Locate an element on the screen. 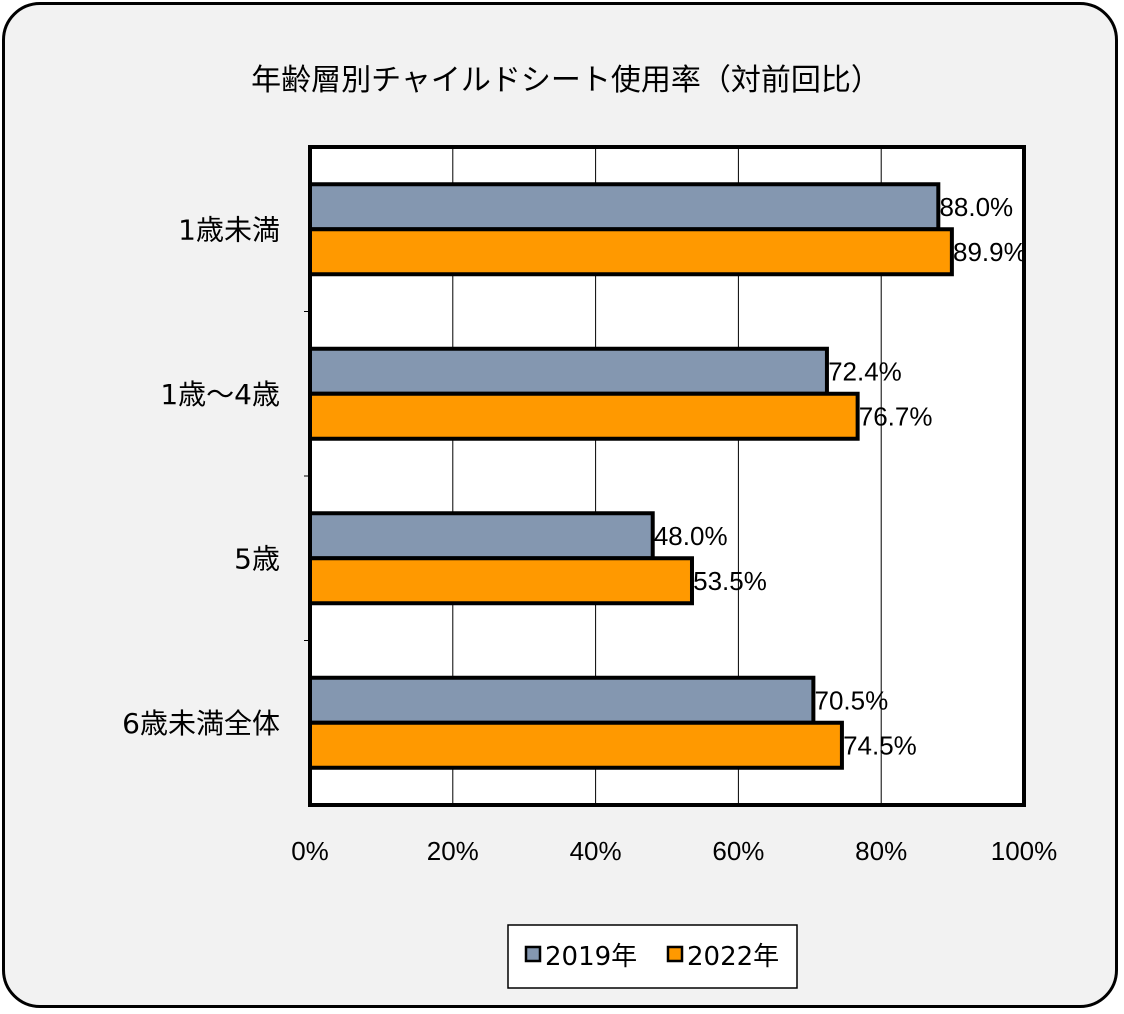 The width and height of the screenshot is (1124, 1014). data-label: 89.9% is located at coordinates (990, 252).